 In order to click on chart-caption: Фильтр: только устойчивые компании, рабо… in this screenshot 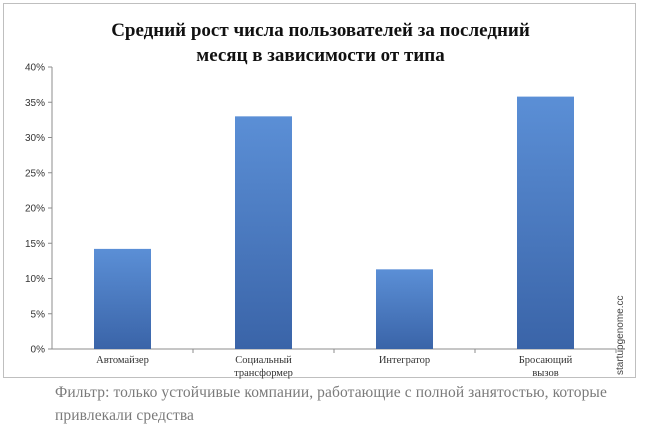, I will do `click(331, 404)`.